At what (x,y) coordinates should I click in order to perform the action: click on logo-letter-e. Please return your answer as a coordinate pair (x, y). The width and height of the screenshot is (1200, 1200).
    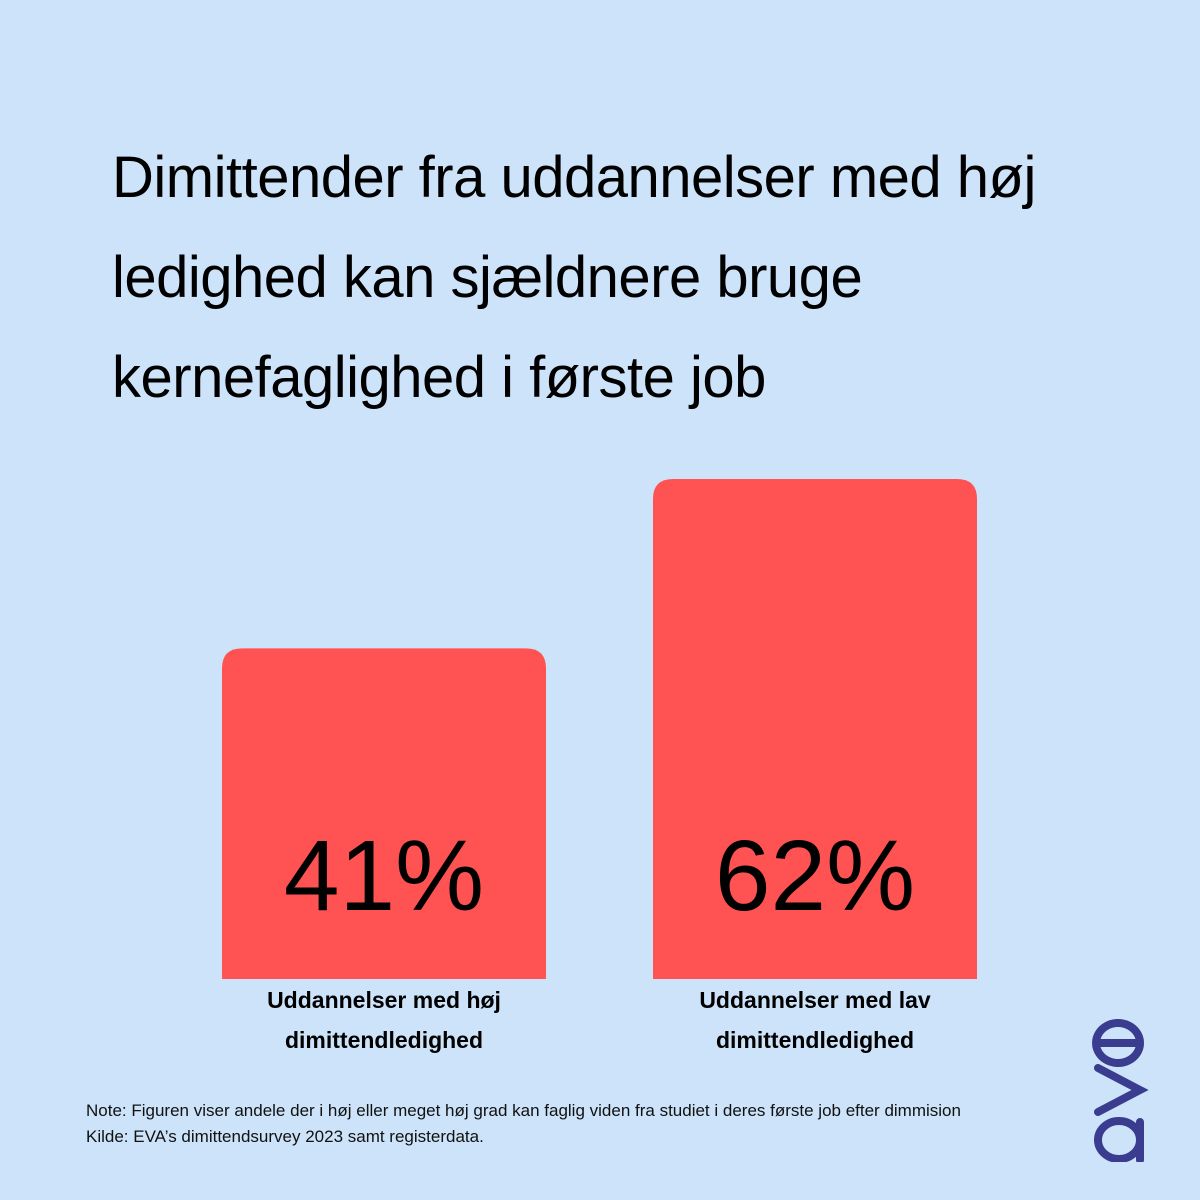
    Looking at the image, I should click on (1118, 1043).